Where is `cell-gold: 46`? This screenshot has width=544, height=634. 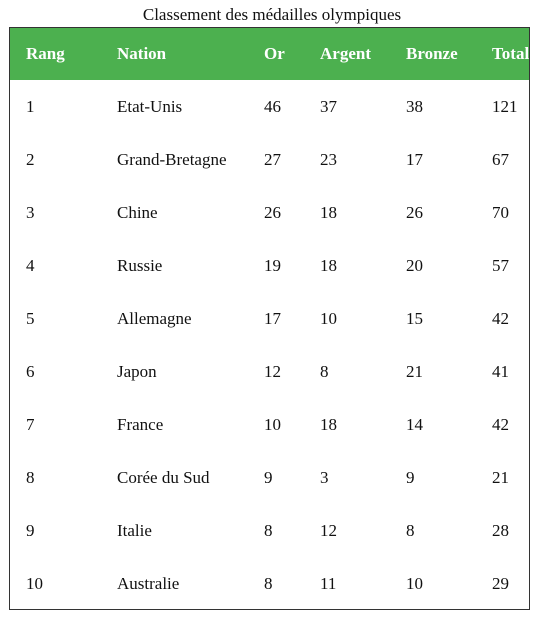 cell-gold: 46 is located at coordinates (272, 106).